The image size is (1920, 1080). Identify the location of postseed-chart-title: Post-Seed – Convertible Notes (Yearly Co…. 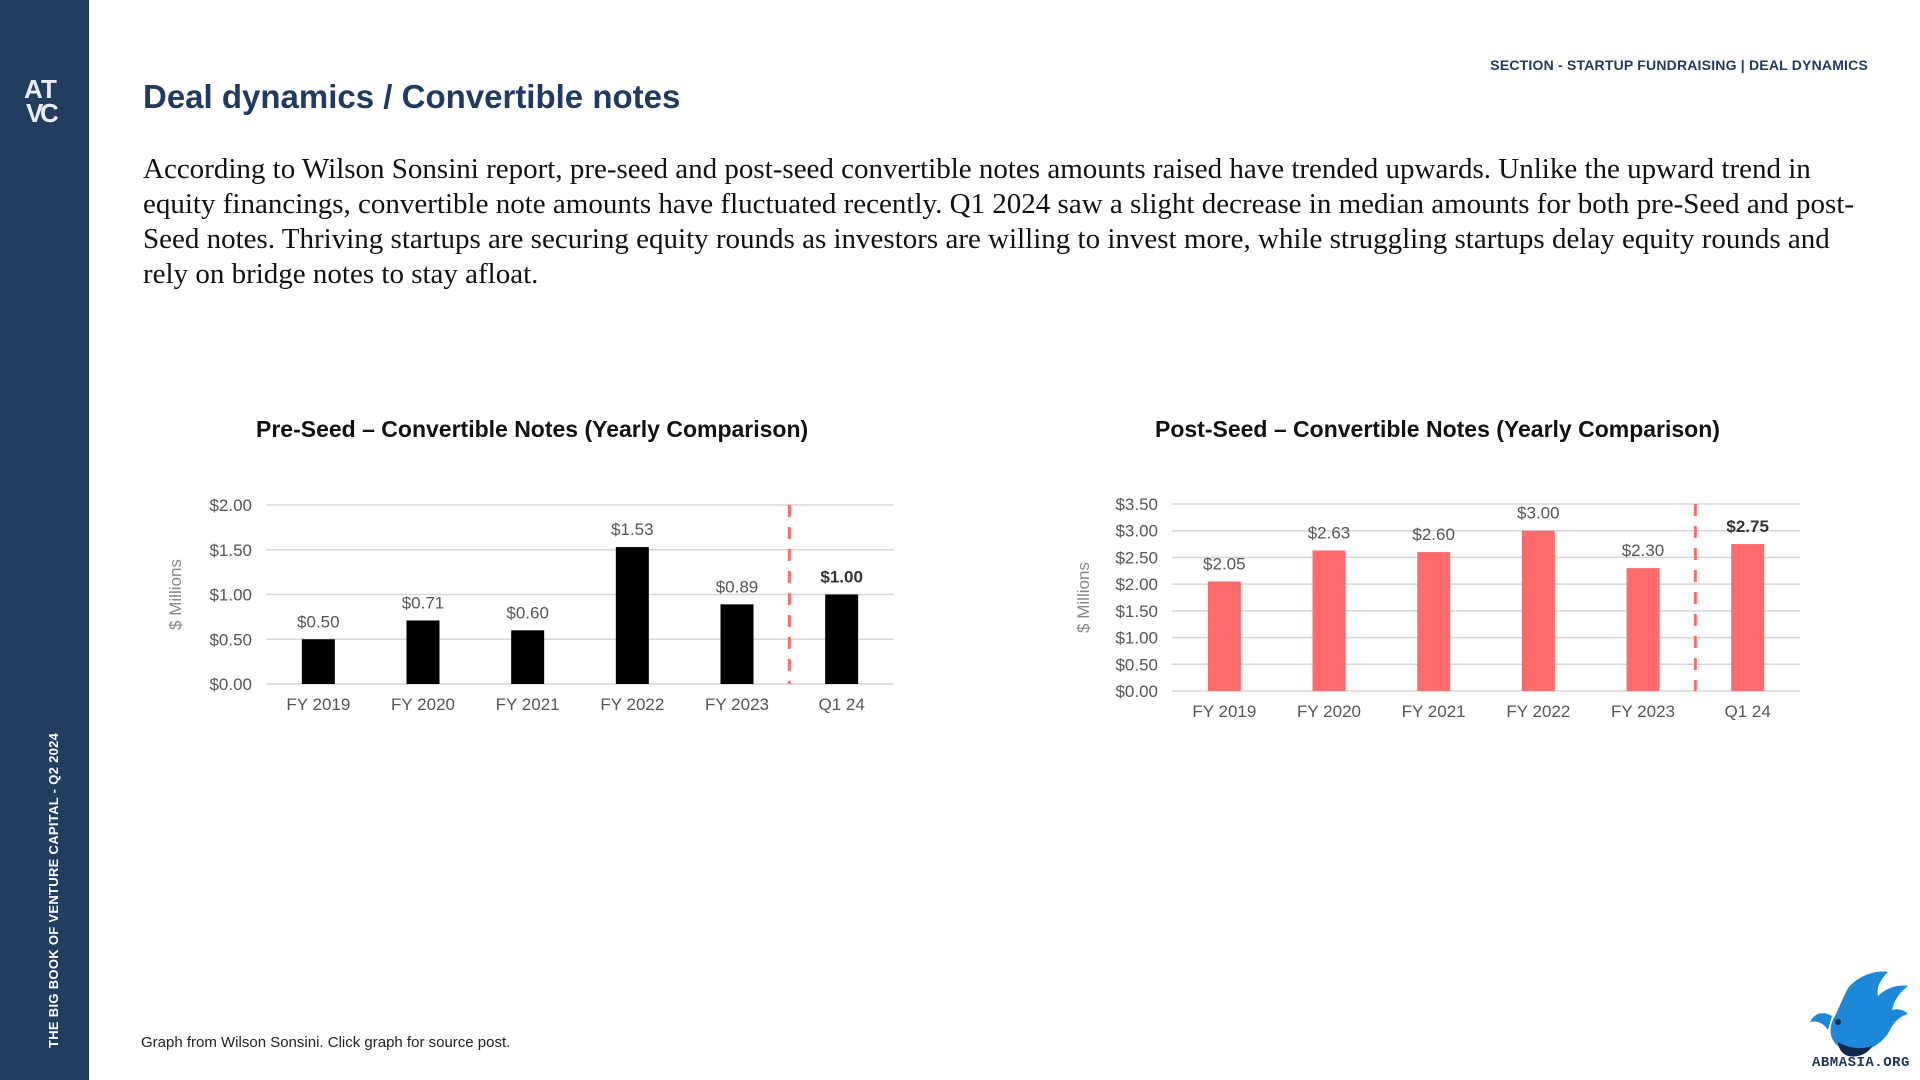
(1437, 429).